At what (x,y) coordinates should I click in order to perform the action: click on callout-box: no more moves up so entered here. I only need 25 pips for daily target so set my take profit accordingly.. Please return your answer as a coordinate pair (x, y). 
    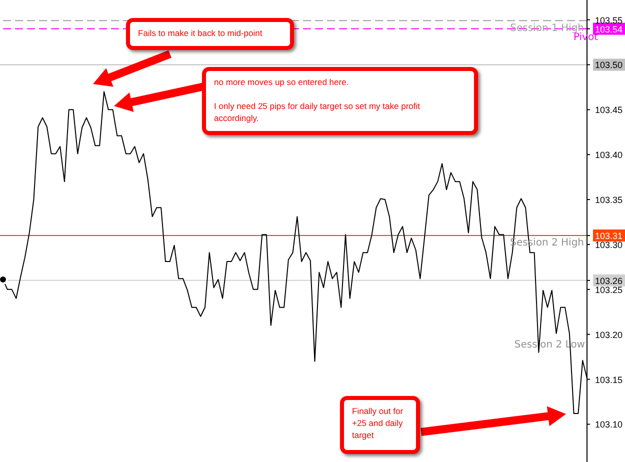
    Looking at the image, I should click on (340, 101).